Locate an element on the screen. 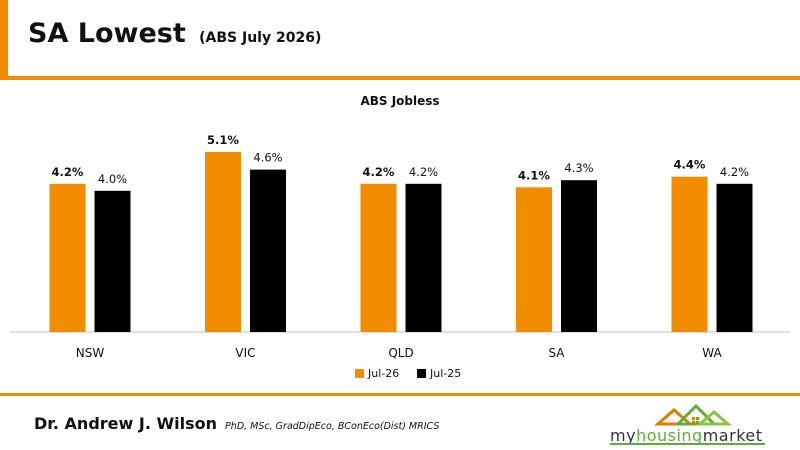  slide-title: SA Lowest (ABS July 2026) is located at coordinates (174, 33).